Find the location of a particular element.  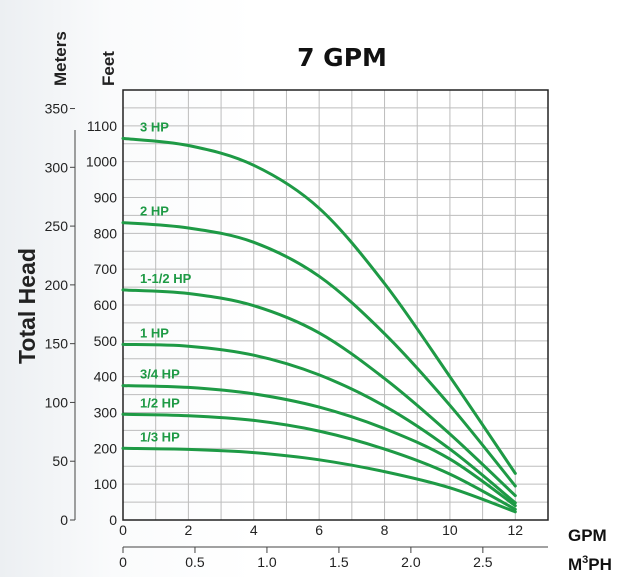

y-tick-feet: 400 is located at coordinates (106, 377).